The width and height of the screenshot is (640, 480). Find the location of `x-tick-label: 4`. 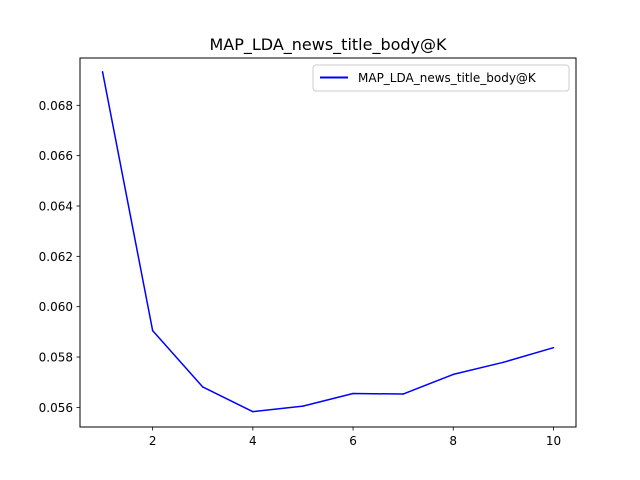

x-tick-label: 4 is located at coordinates (253, 441).